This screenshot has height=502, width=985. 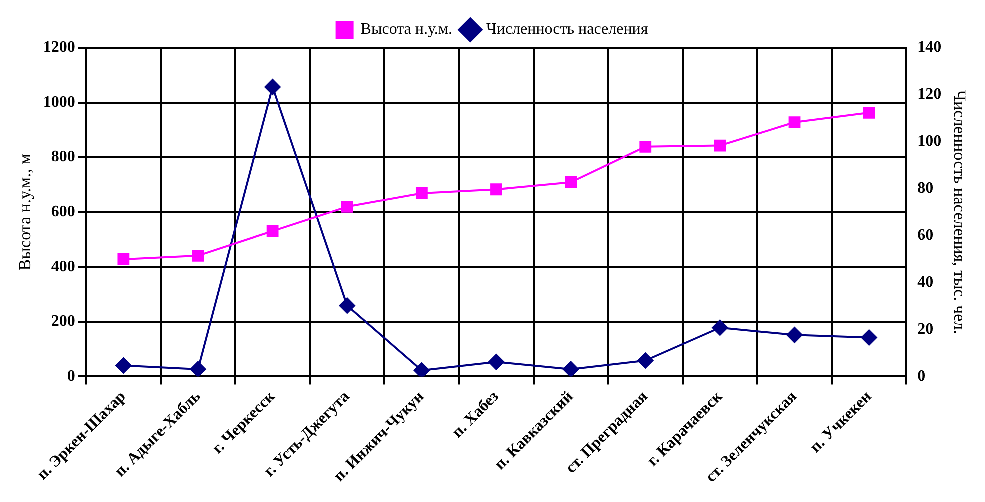 What do you see at coordinates (926, 235) in the screenshot?
I see `y2-tick-label: 60` at bounding box center [926, 235].